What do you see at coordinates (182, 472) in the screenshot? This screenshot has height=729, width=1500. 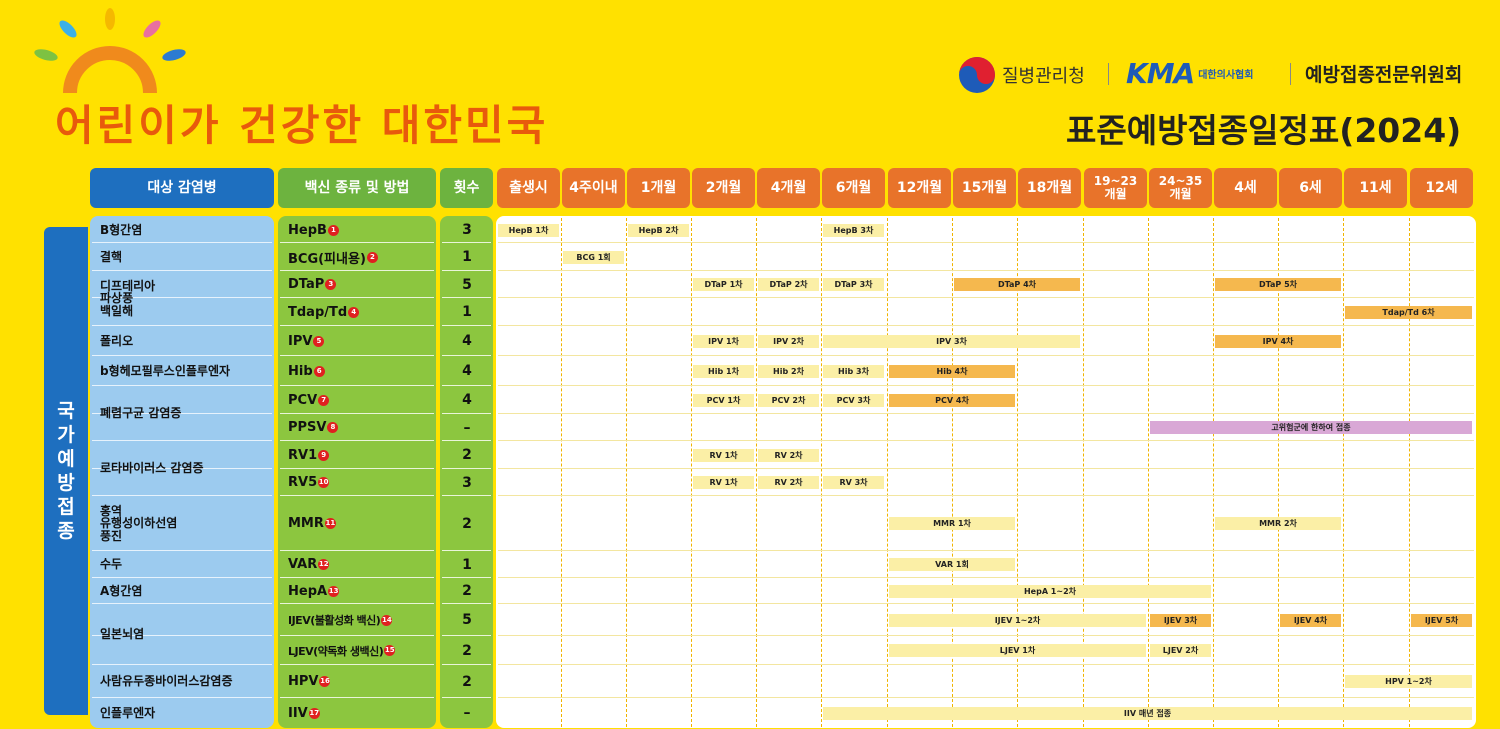 I see `disease-panel` at bounding box center [182, 472].